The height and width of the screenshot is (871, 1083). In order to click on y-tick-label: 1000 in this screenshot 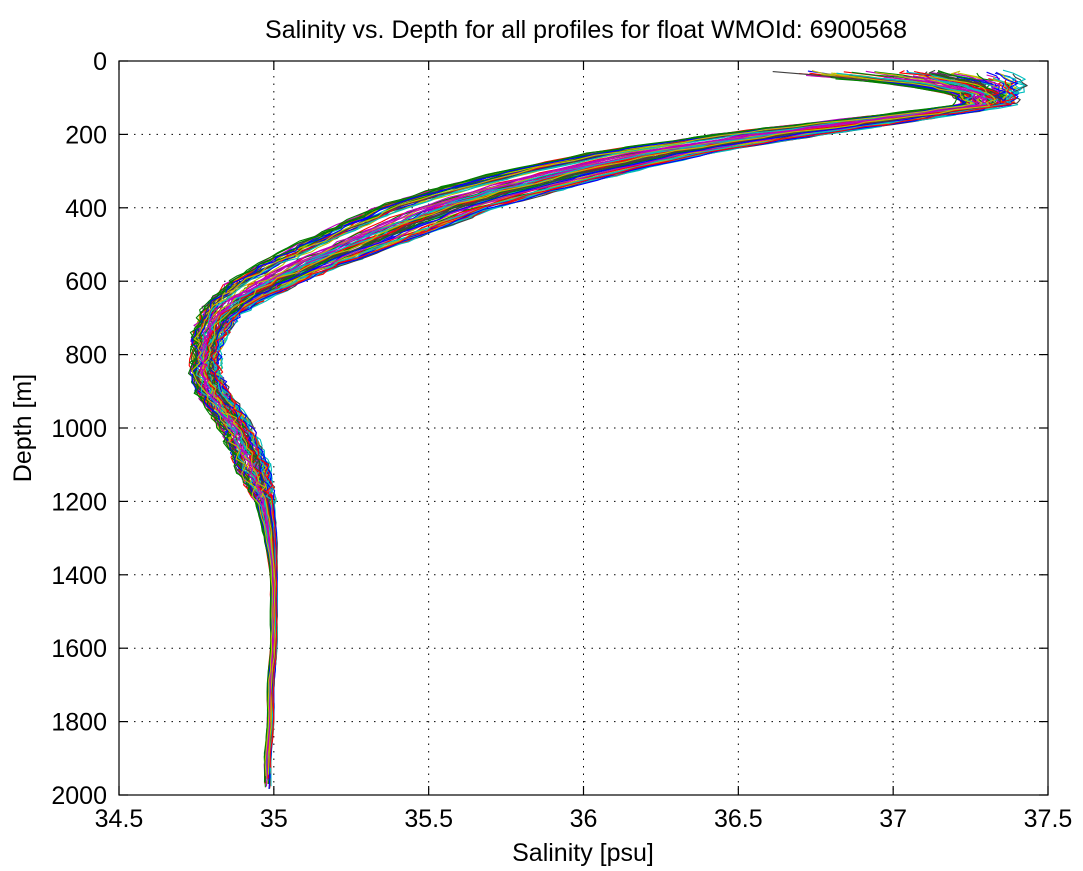, I will do `click(79, 429)`.